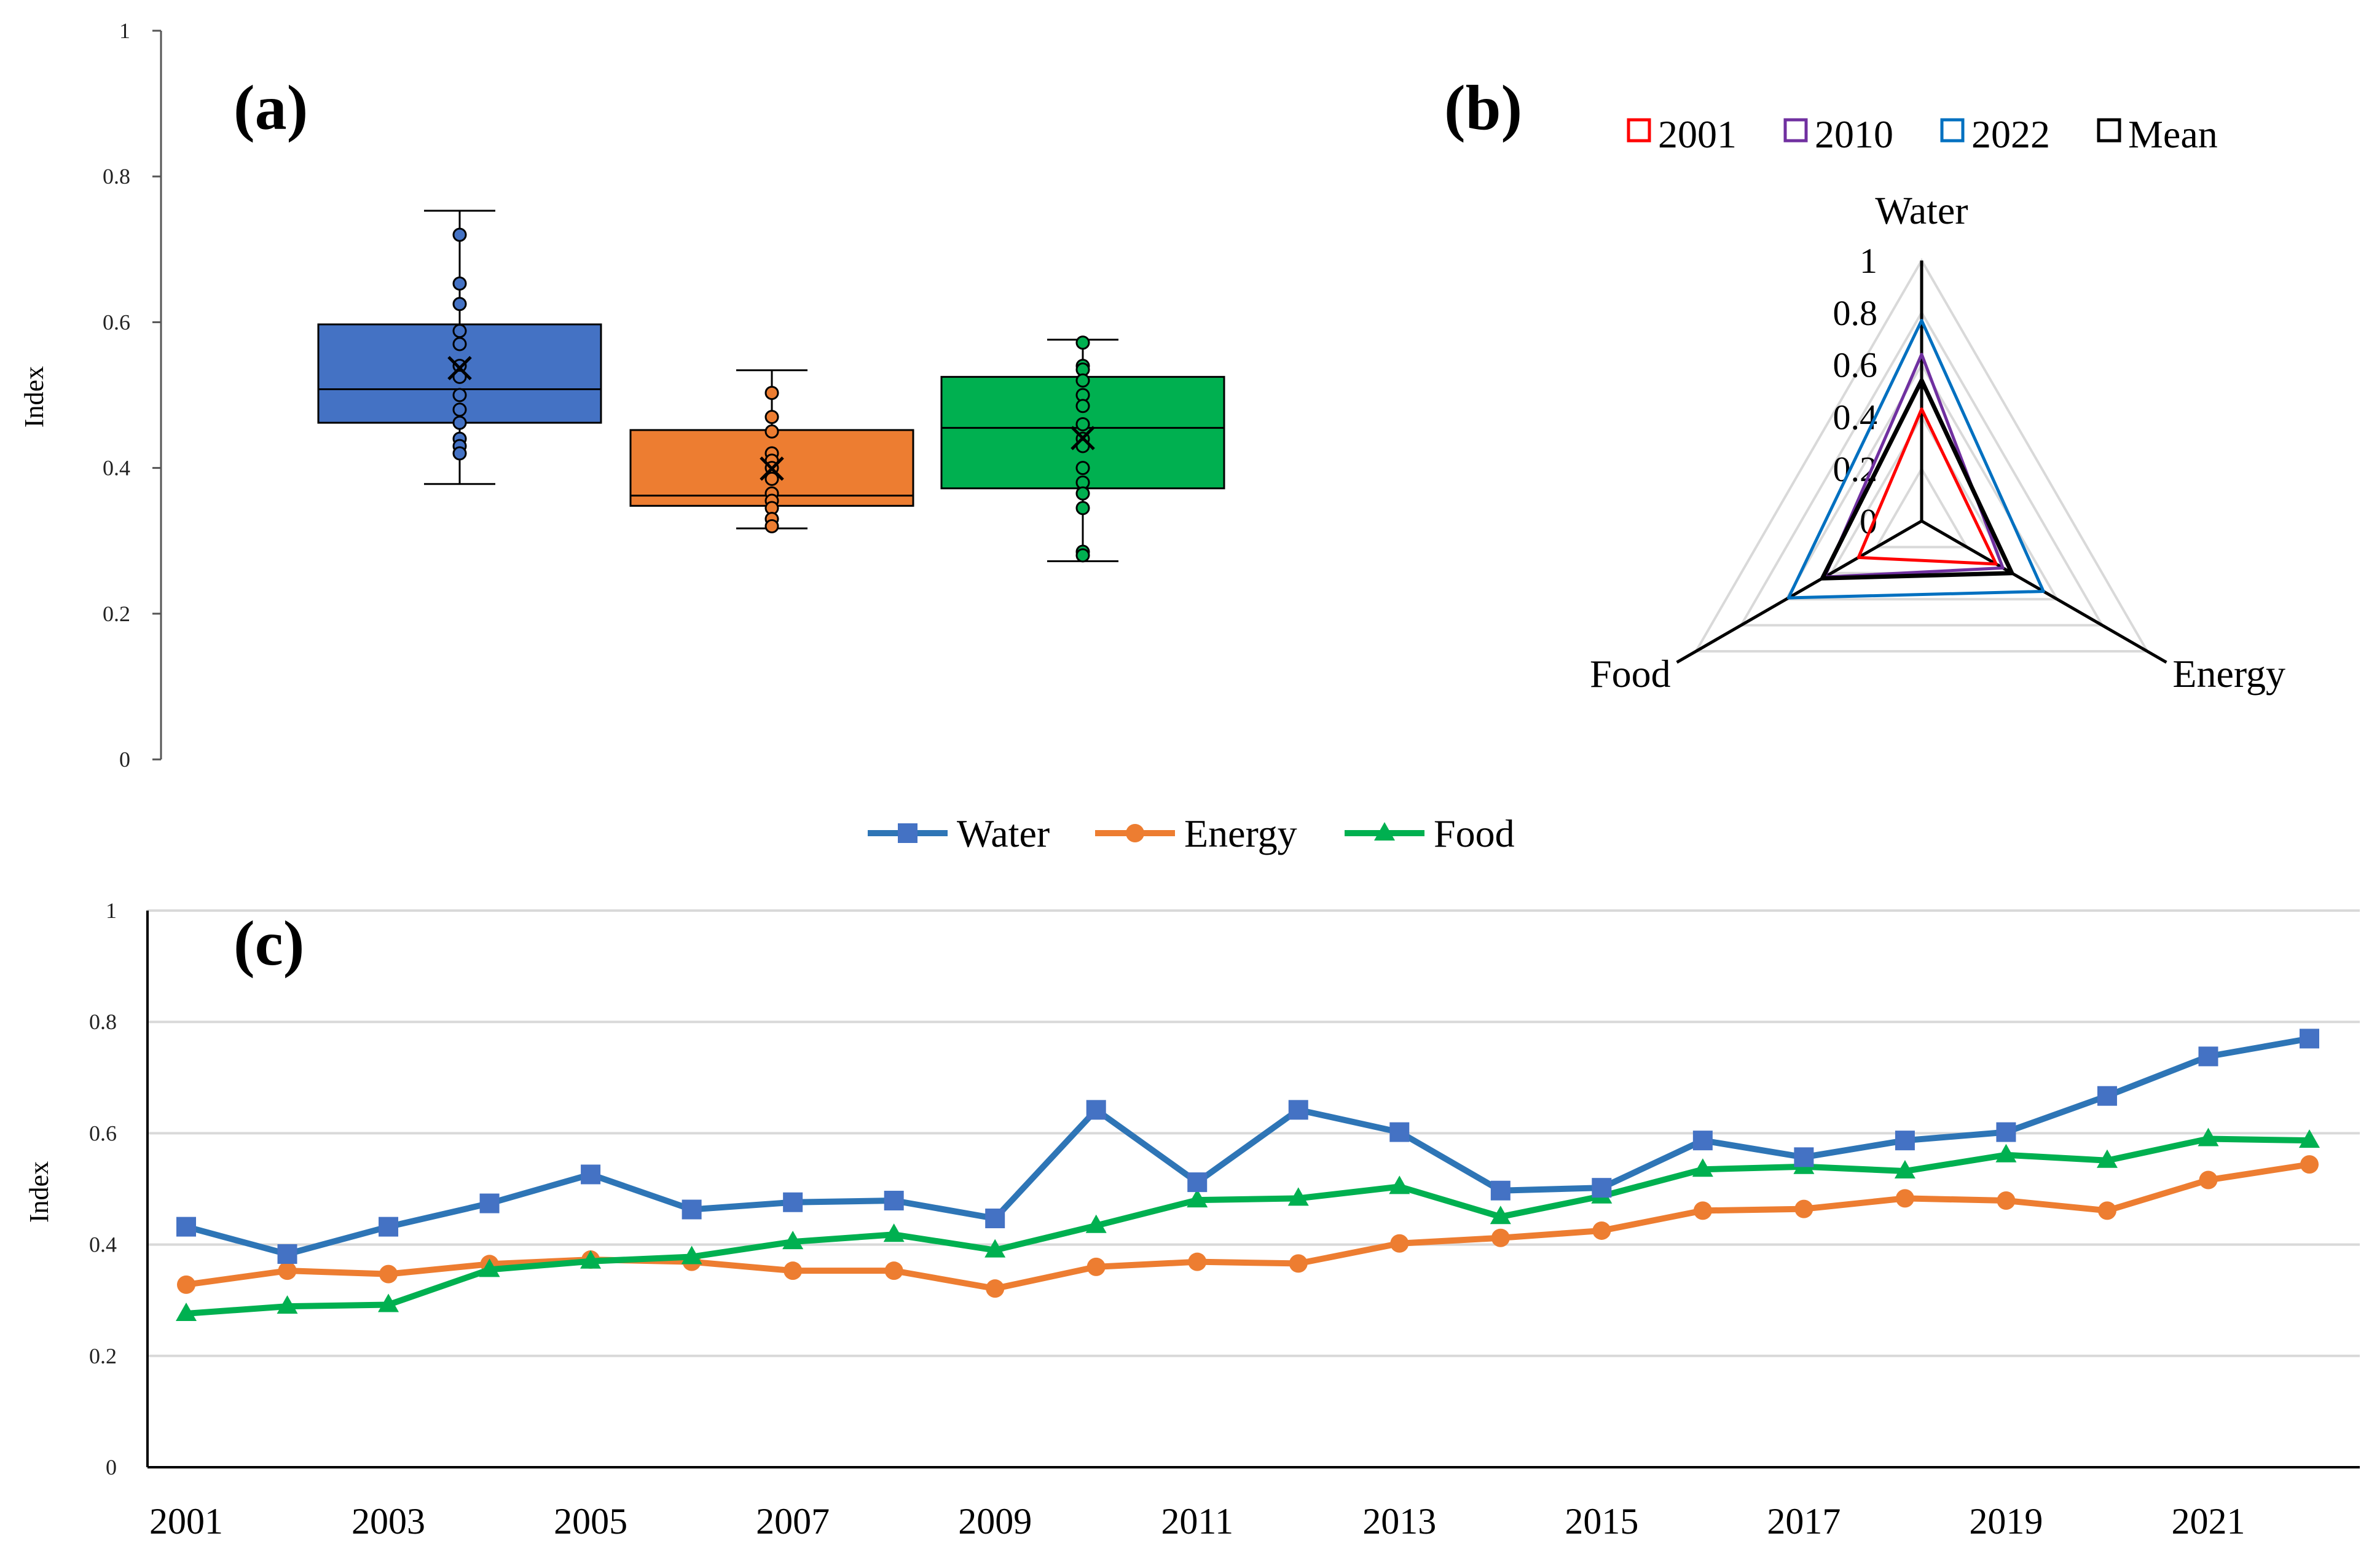 This screenshot has width=2377, height=1568. Describe the element at coordinates (1922, 210) in the screenshot. I see `radar-axis-label-water: Water` at that location.